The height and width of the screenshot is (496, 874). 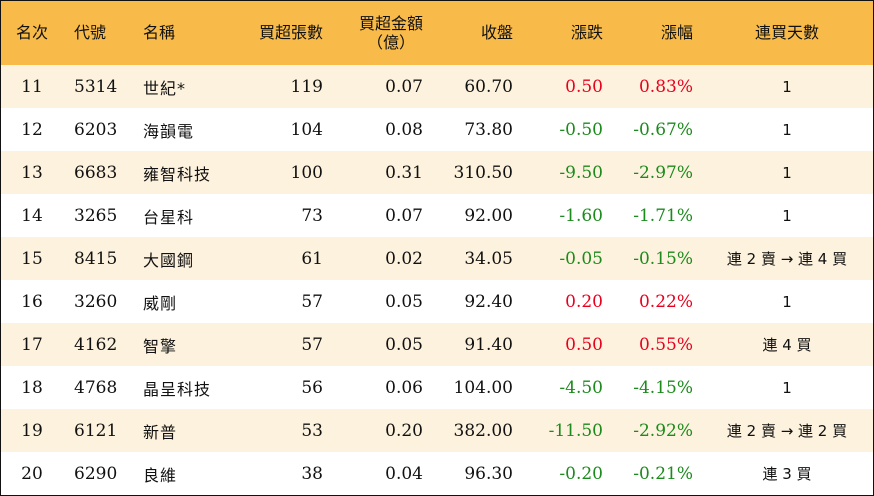 I want to click on cell-name: 世紀*, so click(x=165, y=88).